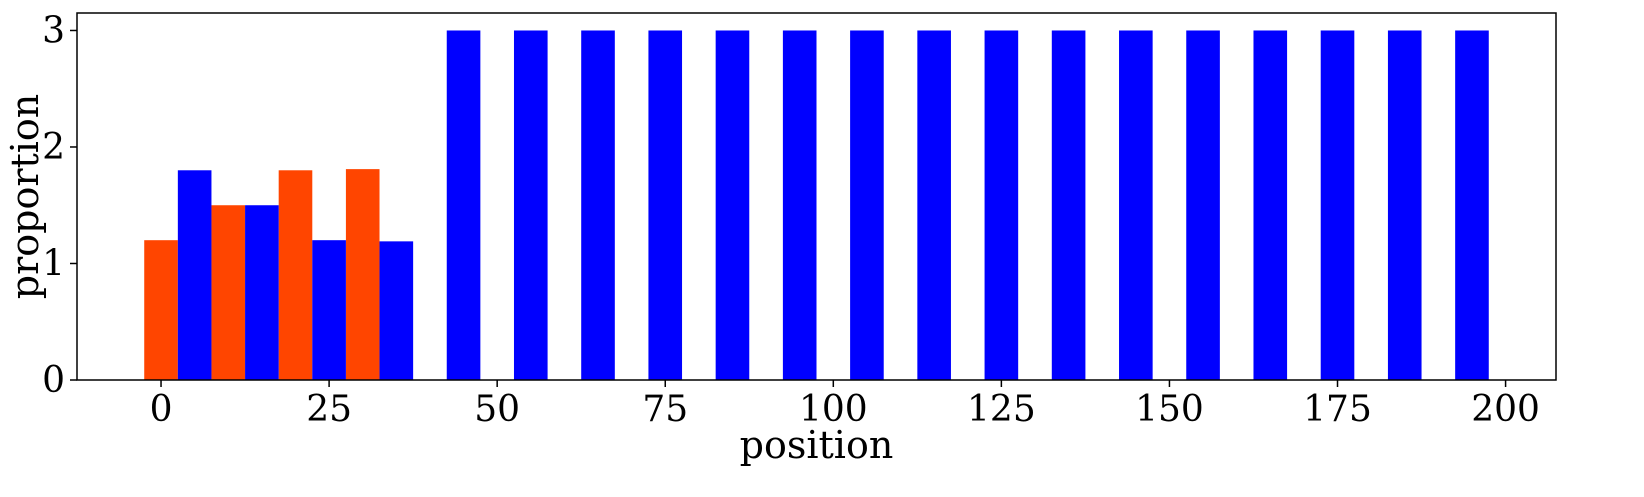 This screenshot has height=497, width=1644. I want to click on y-tick-label: 2, so click(53, 147).